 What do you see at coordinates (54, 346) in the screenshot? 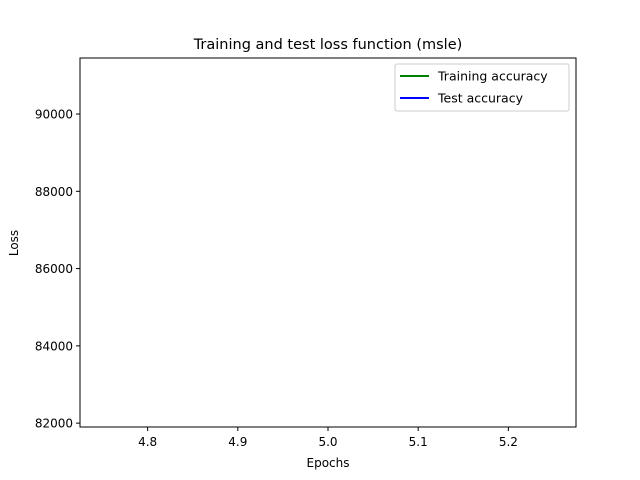
I see `y-tick-label: 84000` at bounding box center [54, 346].